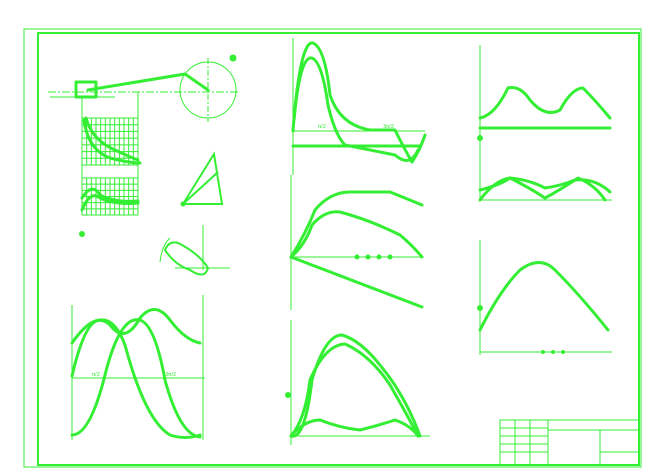 This screenshot has height=472, width=666. What do you see at coordinates (356, 242) in the screenshot?
I see `work-chart` at bounding box center [356, 242].